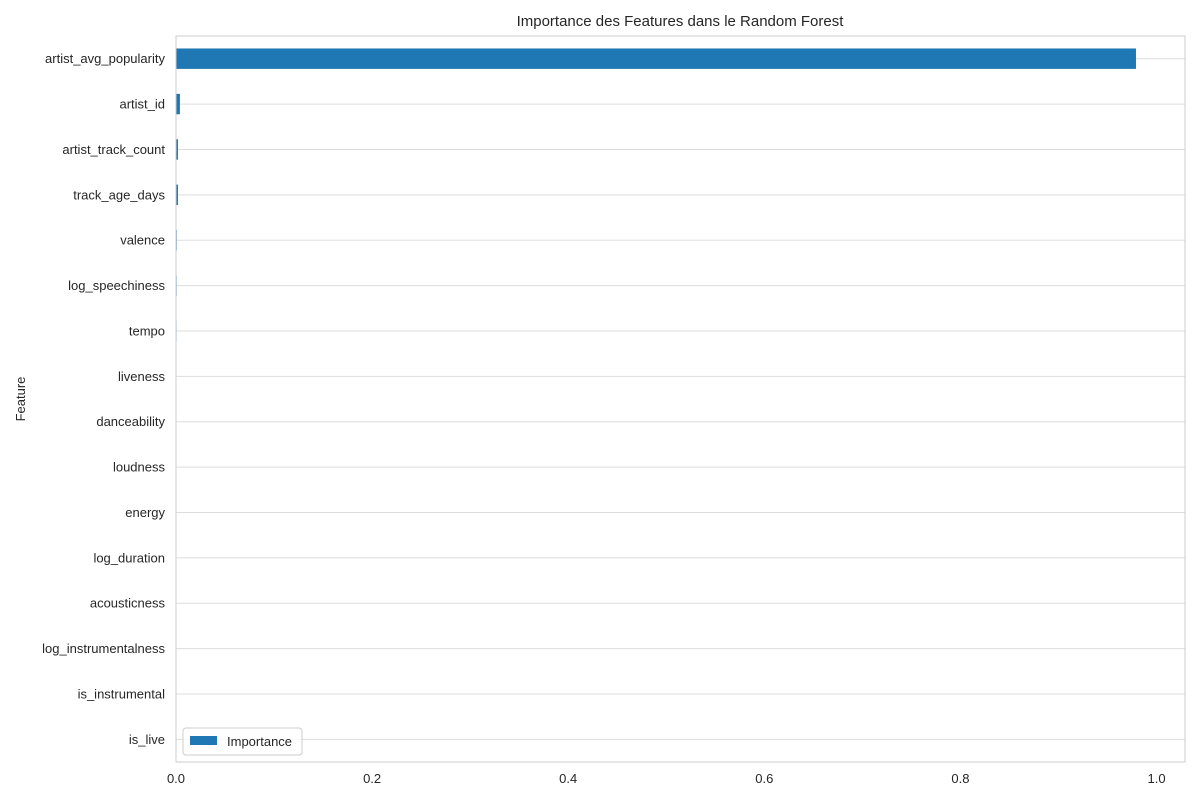  What do you see at coordinates (656, 58) in the screenshot?
I see `bar-artist_avg_popularity` at bounding box center [656, 58].